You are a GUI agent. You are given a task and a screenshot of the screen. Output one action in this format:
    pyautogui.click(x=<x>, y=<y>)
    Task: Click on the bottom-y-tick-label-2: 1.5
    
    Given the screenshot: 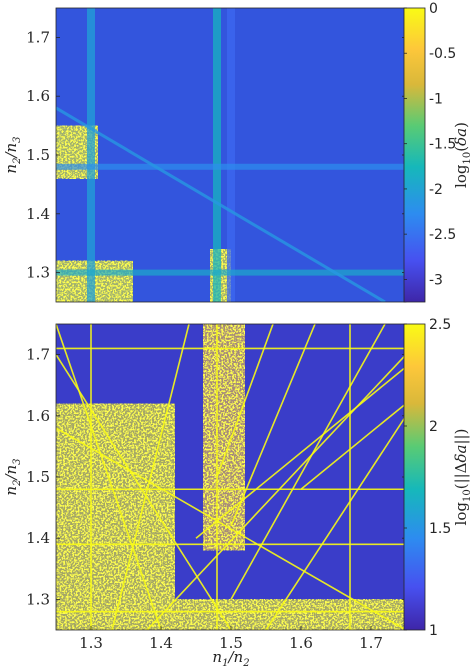 What is the action you would take?
    pyautogui.click(x=38, y=477)
    